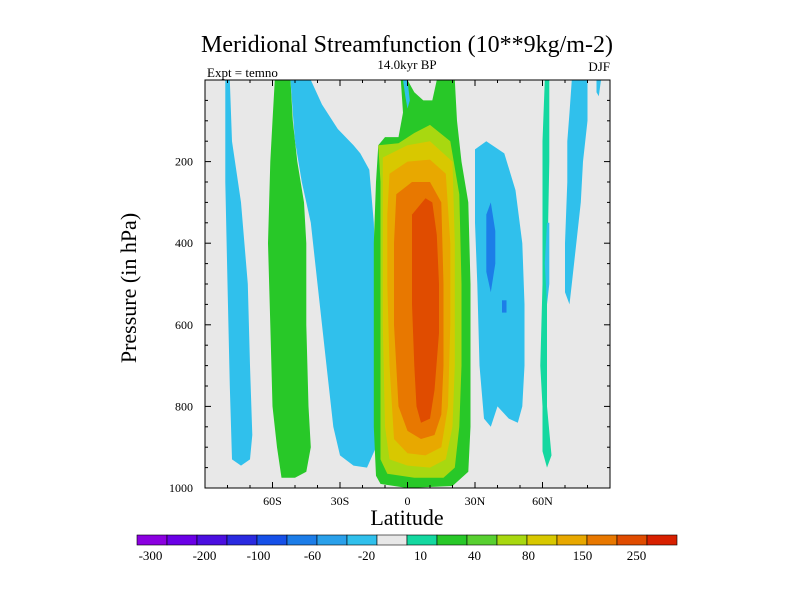 The image size is (800, 600). What do you see at coordinates (420, 555) in the screenshot?
I see `colorbar-label: 10` at bounding box center [420, 555].